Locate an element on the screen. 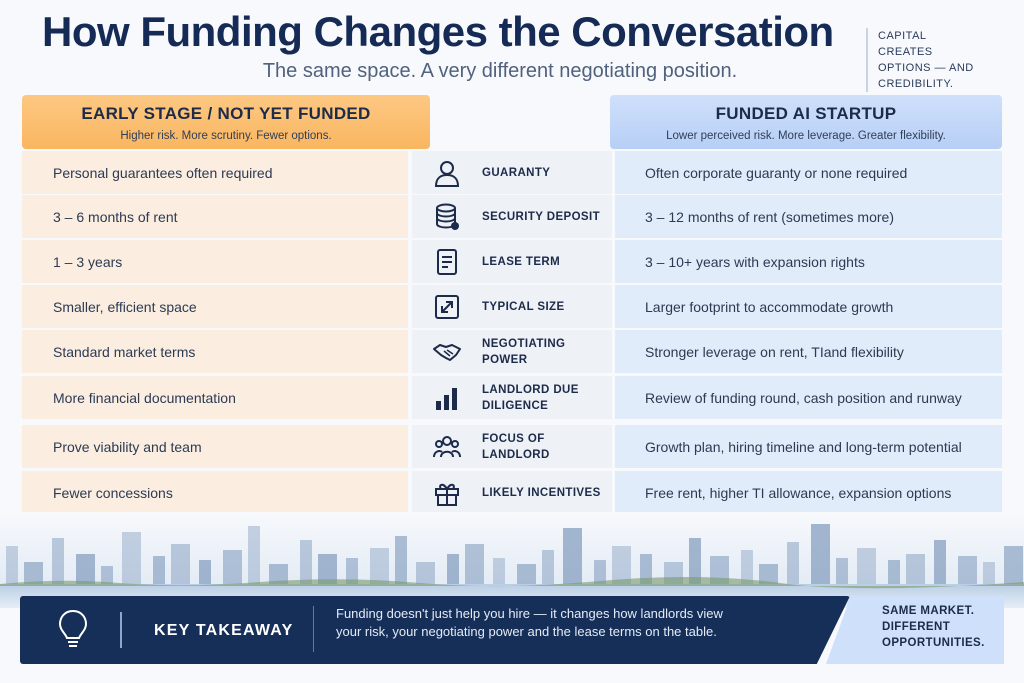  category-cell: GUARANTY is located at coordinates (512, 172).